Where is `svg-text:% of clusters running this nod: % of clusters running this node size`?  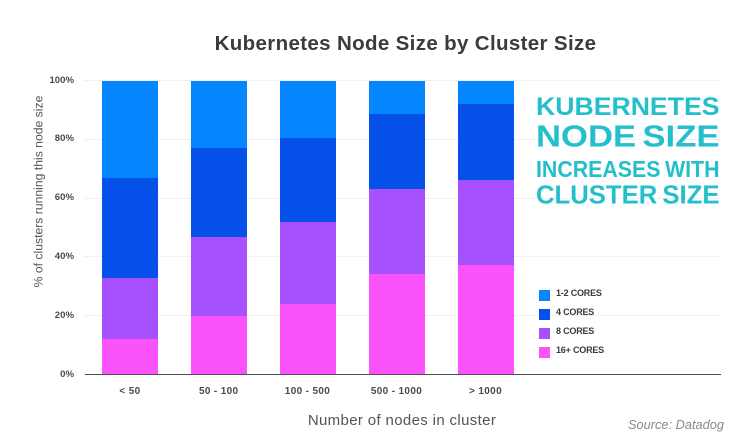
svg-text:% of clusters running this nod: % of clusters running this node size is located at coordinates (39, 191).